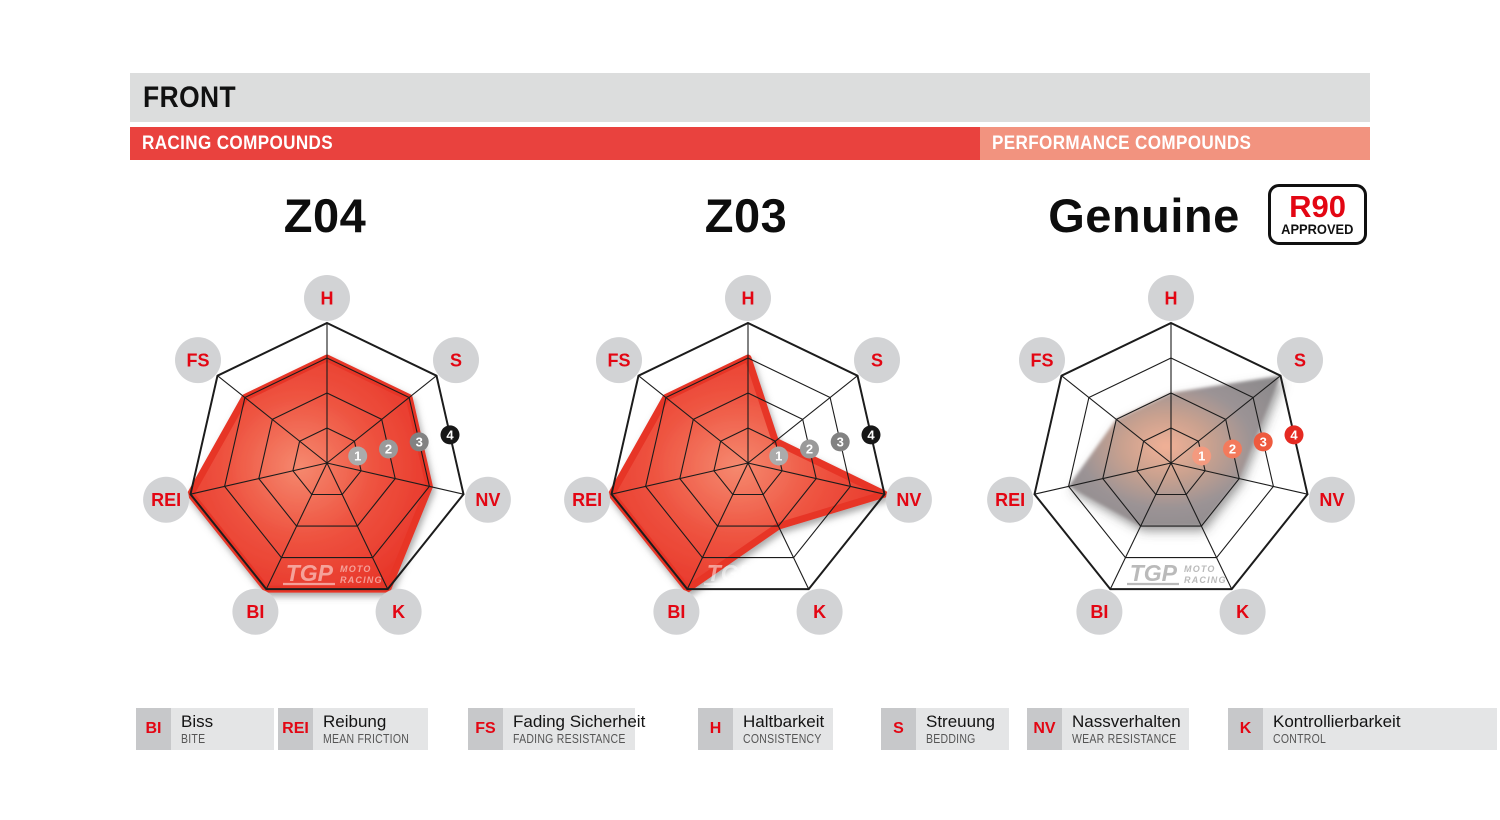 Image resolution: width=1500 pixels, height=820 pixels. I want to click on svg-text: 1, so click(357, 456).